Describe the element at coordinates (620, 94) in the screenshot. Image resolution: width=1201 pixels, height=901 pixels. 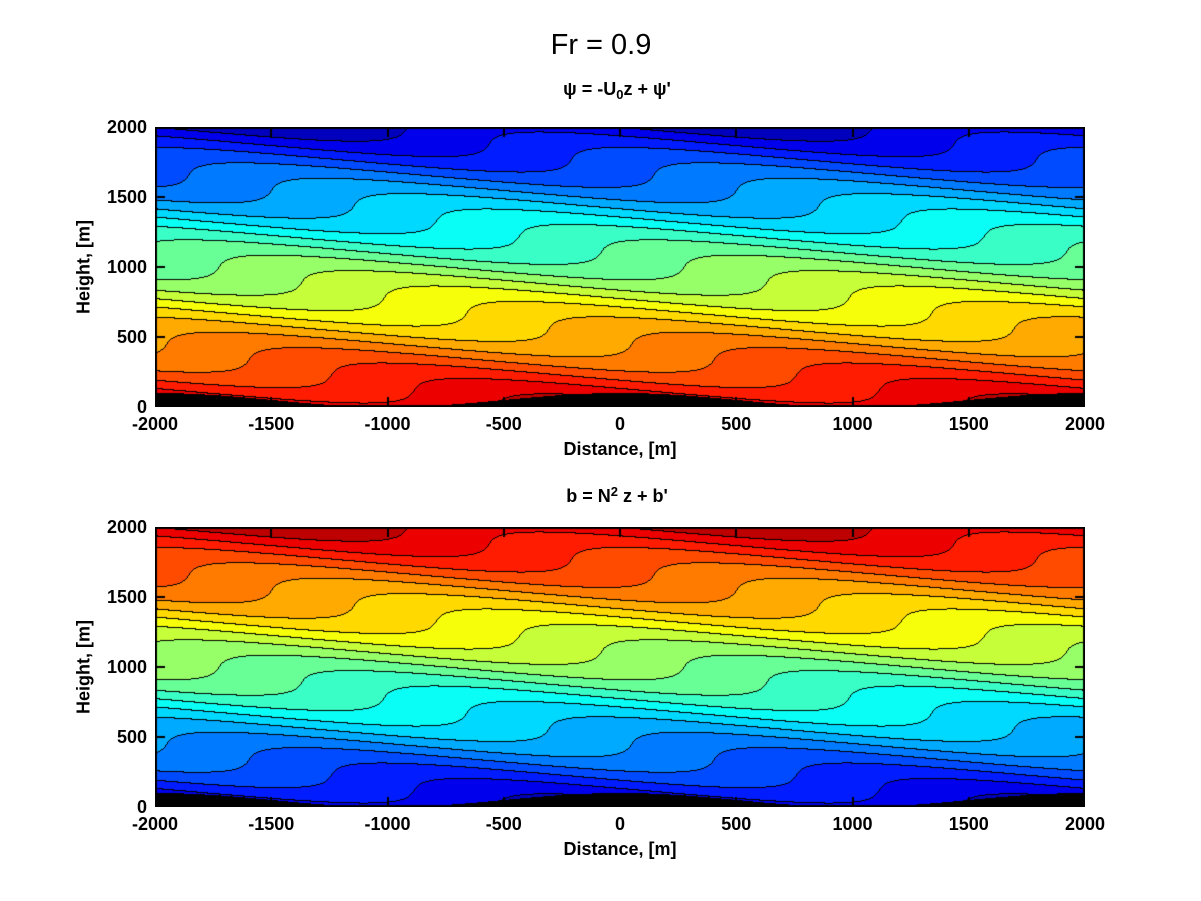
I see `title-subscript: 0` at that location.